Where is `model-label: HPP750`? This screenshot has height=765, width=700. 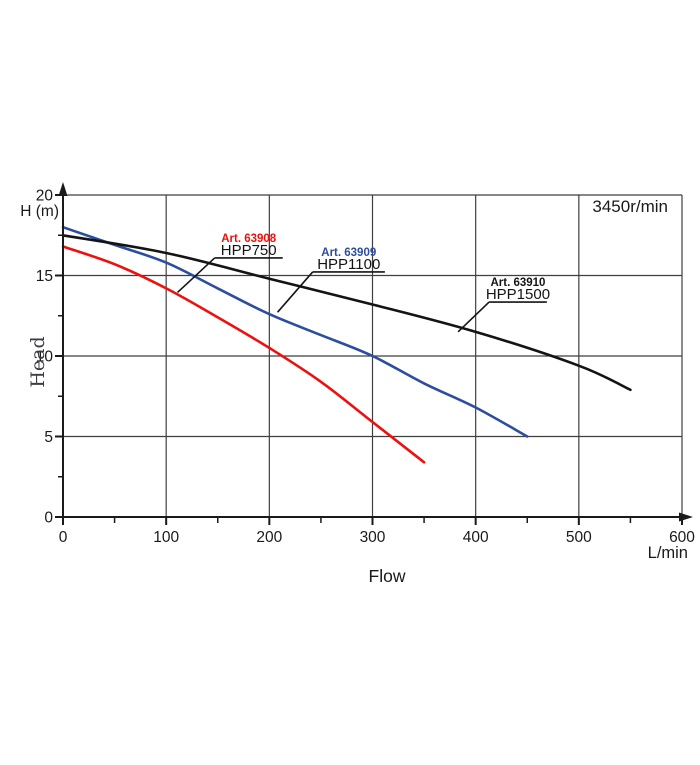
model-label: HPP750 is located at coordinates (249, 250).